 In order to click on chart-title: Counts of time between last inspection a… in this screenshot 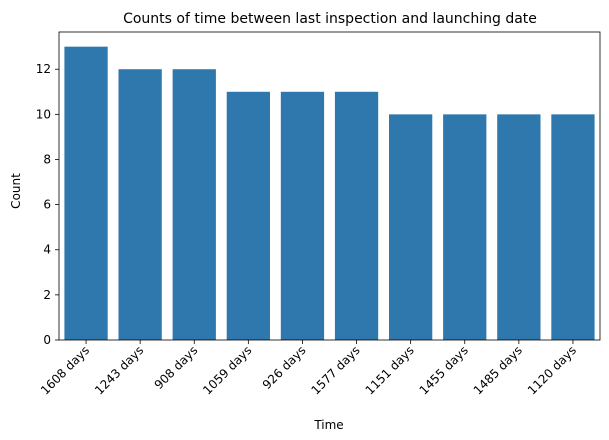, I will do `click(330, 19)`.